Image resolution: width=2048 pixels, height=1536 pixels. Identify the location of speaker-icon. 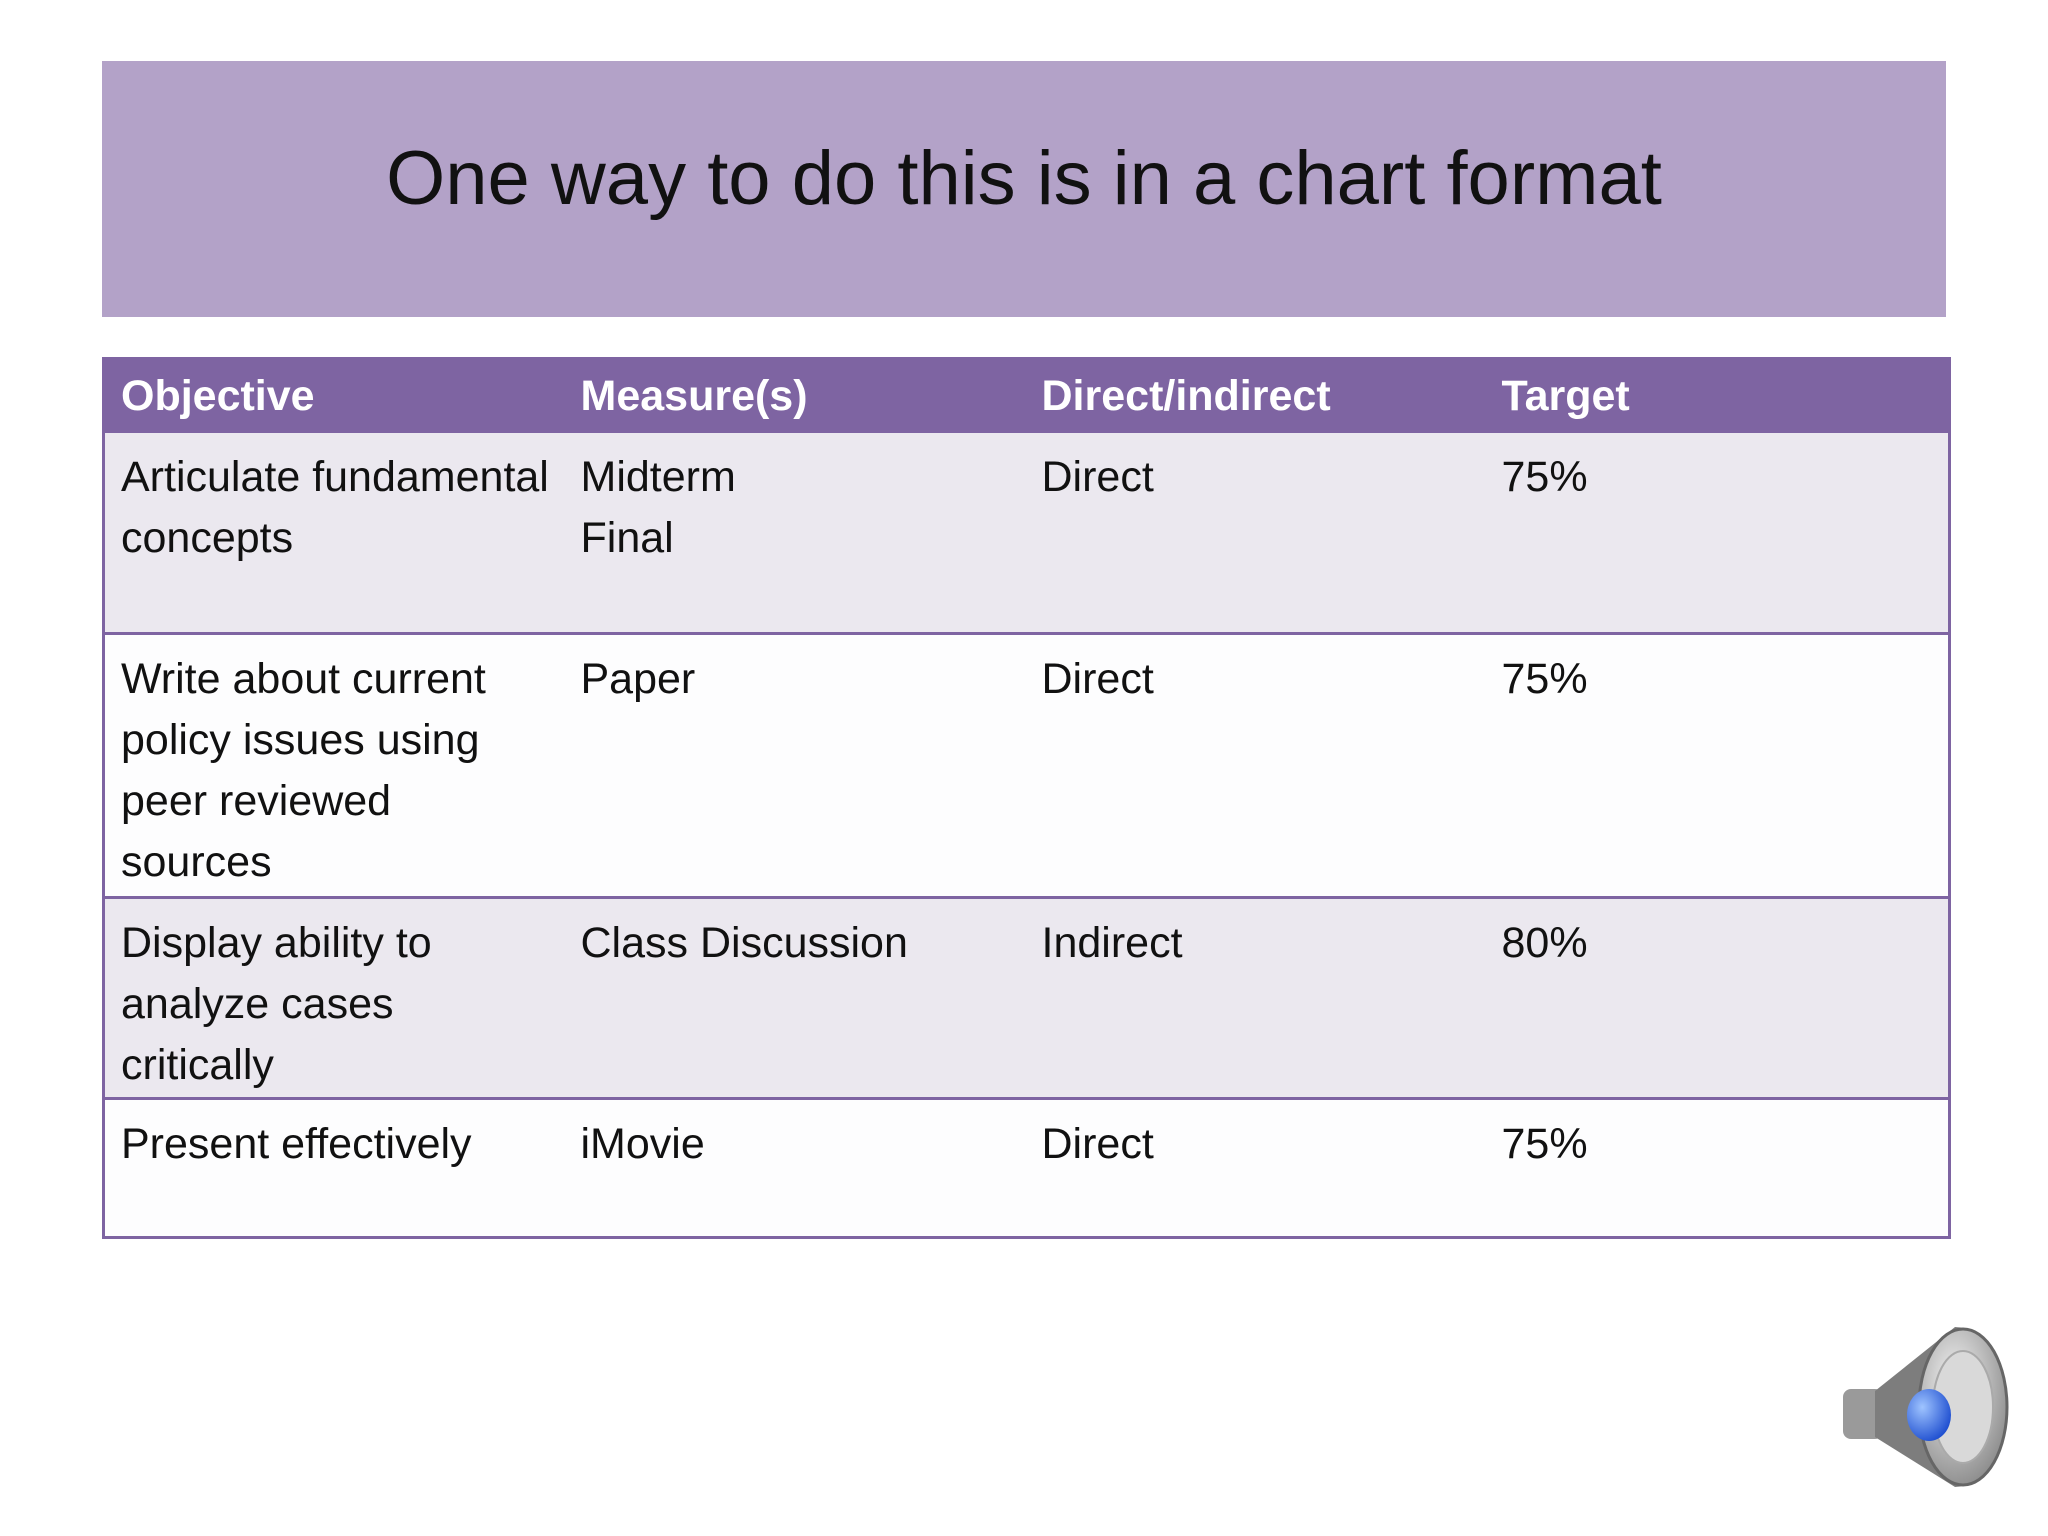
(1924, 1405).